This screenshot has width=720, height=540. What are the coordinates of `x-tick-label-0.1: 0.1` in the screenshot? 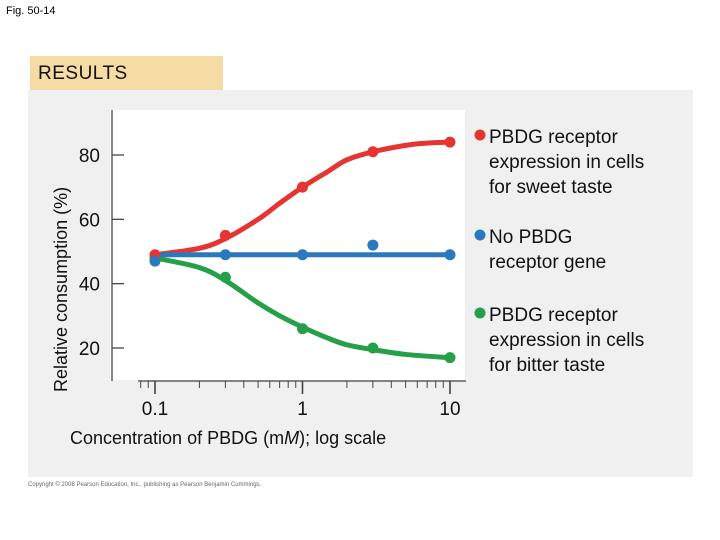 It's located at (155, 409).